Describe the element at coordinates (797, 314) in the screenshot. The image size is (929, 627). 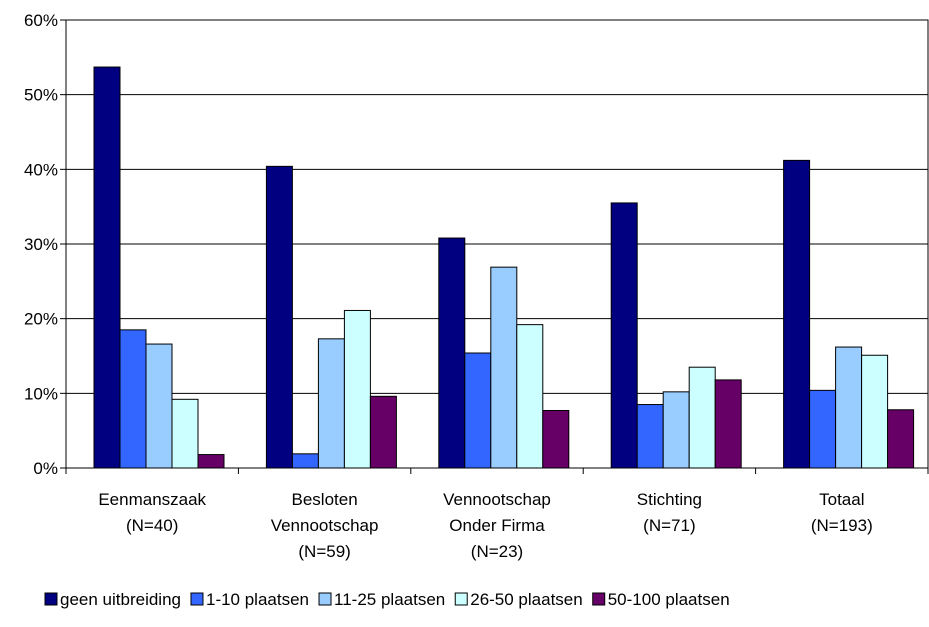
I see `bar-geen-uitbreiding-totaal` at that location.